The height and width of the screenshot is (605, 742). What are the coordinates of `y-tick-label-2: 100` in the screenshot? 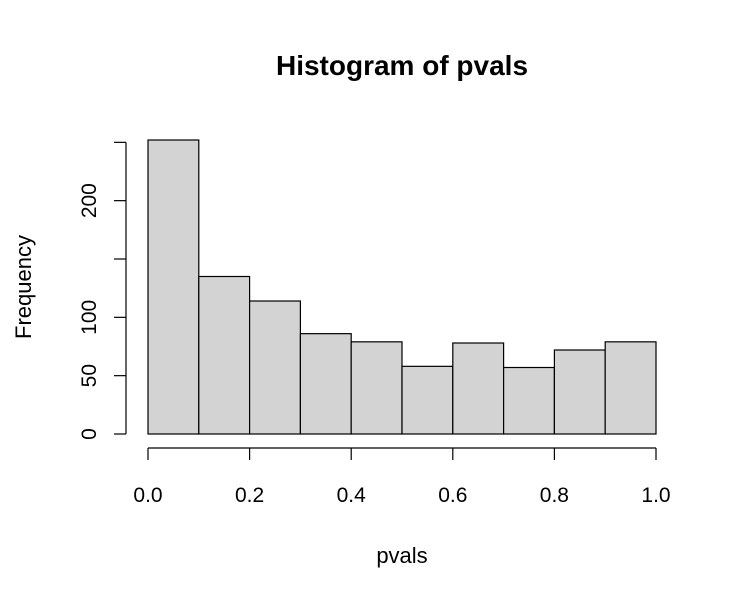 It's located at (89, 317).